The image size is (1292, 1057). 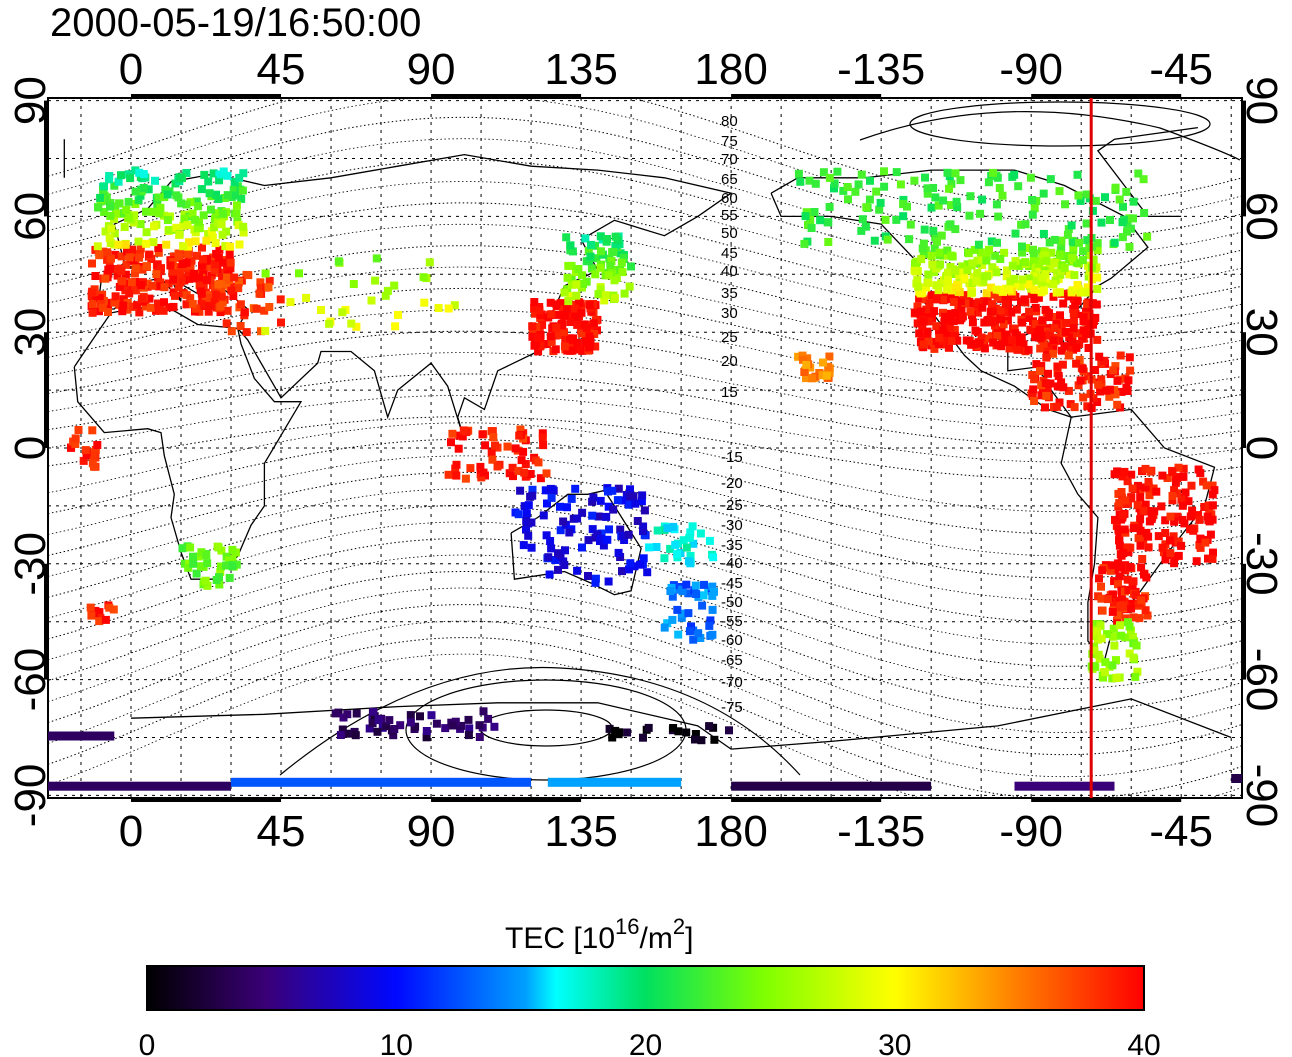 What do you see at coordinates (666, 831) in the screenshot?
I see `lon-ticks-bottom: 0 45 90 135 180 -135 -90 -45` at bounding box center [666, 831].